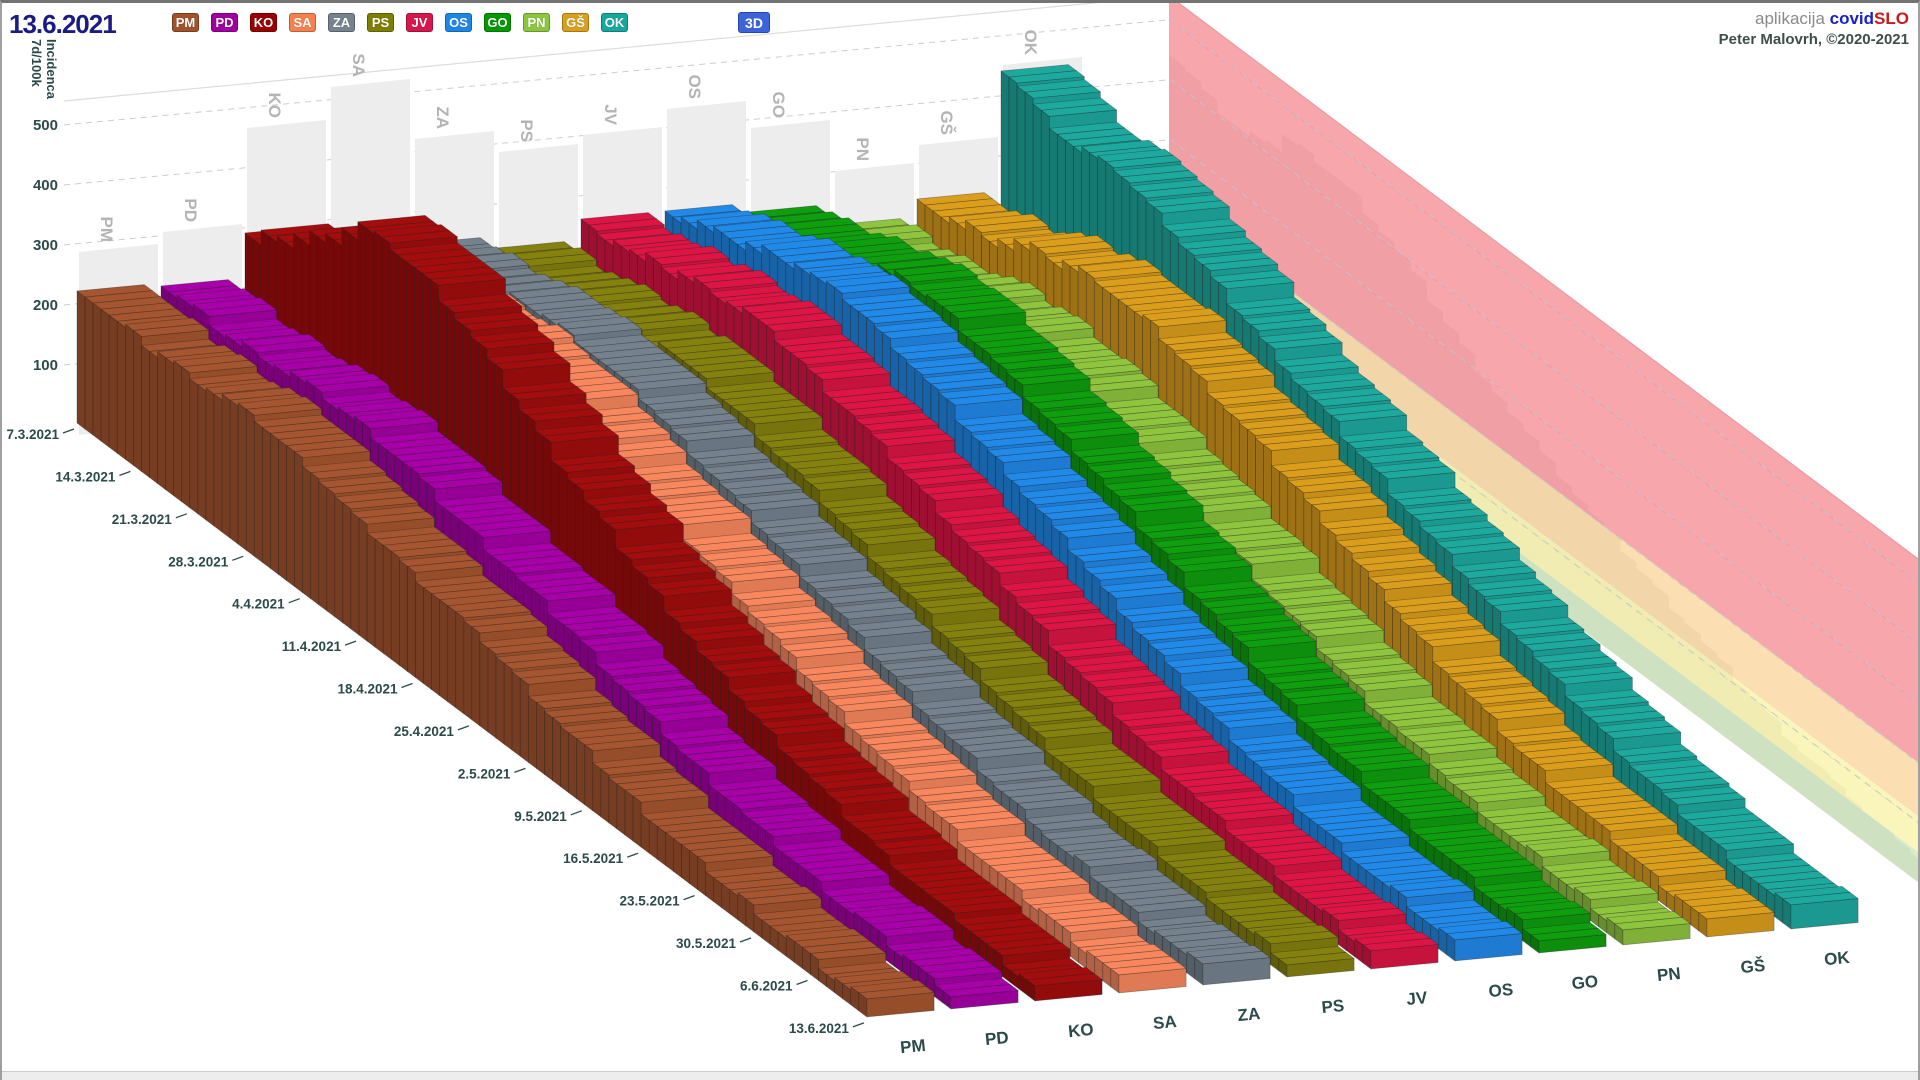 The width and height of the screenshot is (1920, 1080). I want to click on date-tick-label: 13.6.2021, so click(819, 1028).